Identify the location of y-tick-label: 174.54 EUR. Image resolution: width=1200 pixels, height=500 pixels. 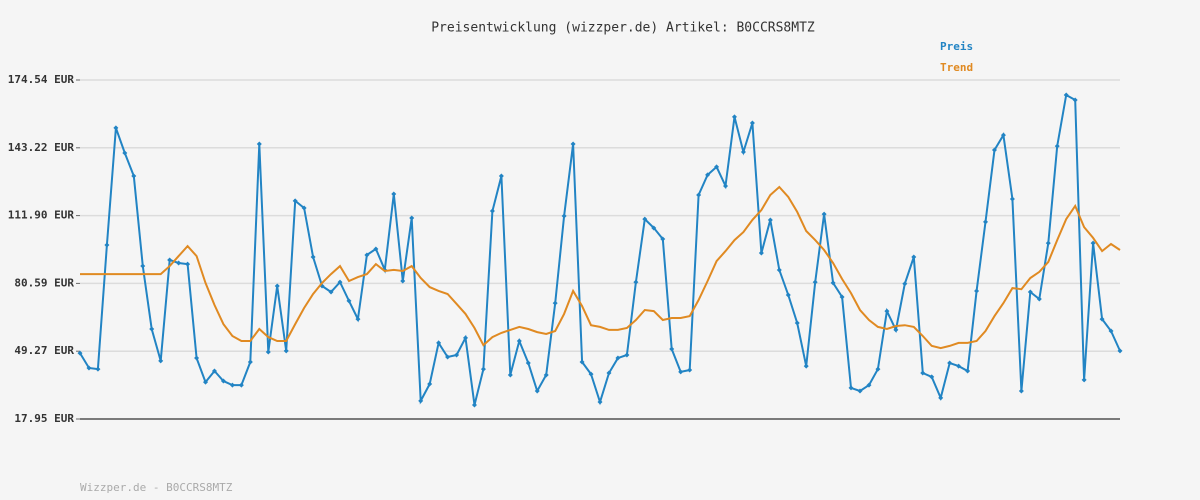
(41, 79).